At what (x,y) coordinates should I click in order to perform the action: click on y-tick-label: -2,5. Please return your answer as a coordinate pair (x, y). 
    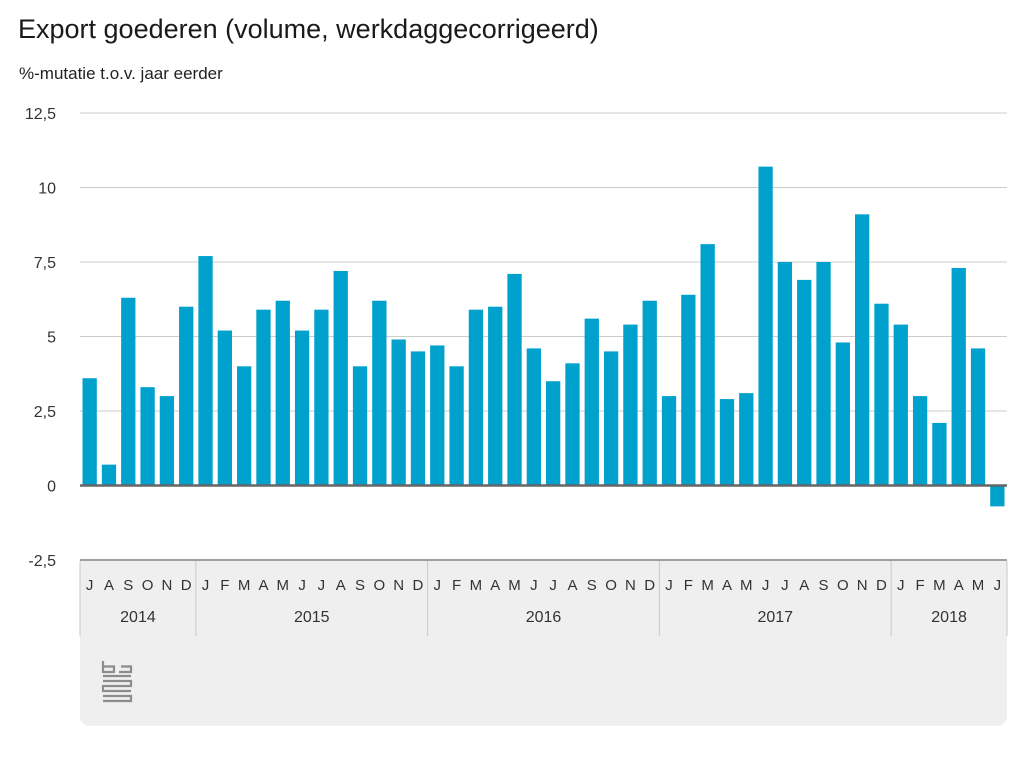
    Looking at the image, I should click on (42, 561).